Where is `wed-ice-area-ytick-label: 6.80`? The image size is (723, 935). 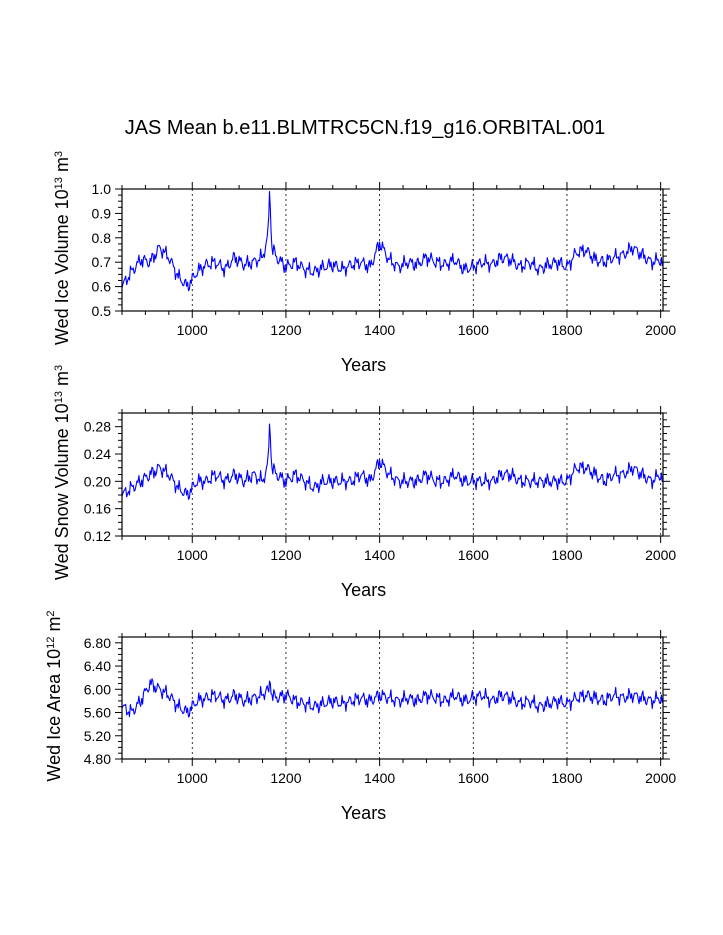
wed-ice-area-ytick-label: 6.80 is located at coordinates (97, 643).